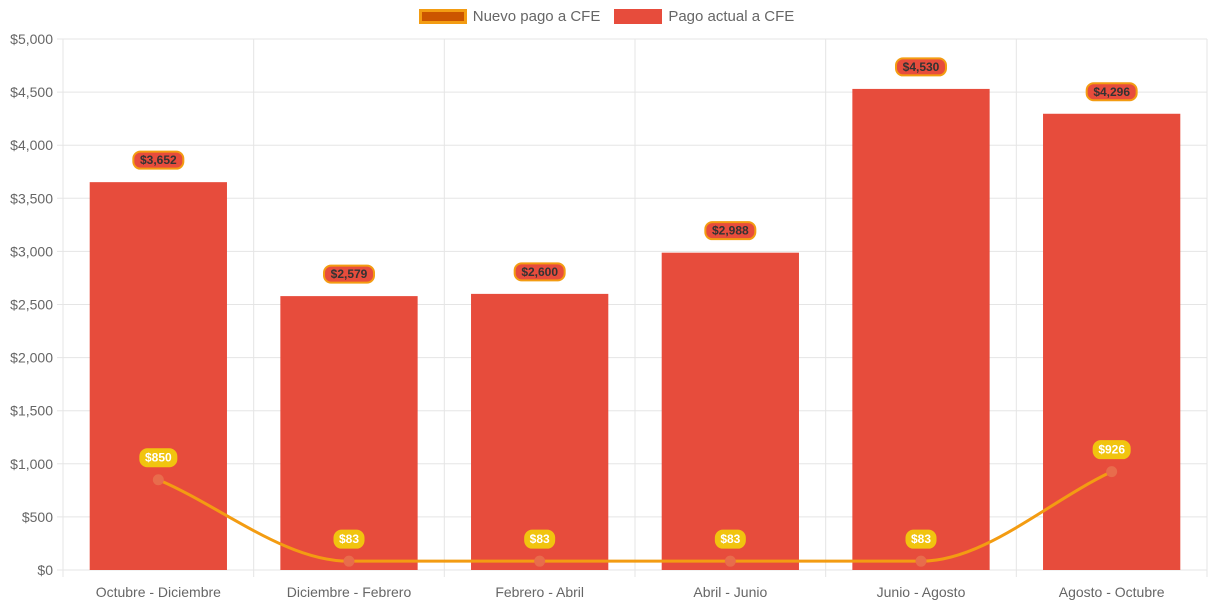  I want to click on x-tick-label: Octubre - Diciembre, so click(158, 592).